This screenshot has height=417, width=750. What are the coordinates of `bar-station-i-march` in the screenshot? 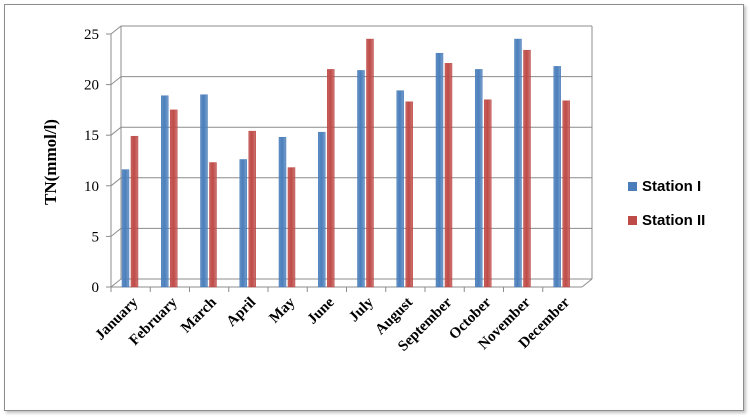 It's located at (204, 191).